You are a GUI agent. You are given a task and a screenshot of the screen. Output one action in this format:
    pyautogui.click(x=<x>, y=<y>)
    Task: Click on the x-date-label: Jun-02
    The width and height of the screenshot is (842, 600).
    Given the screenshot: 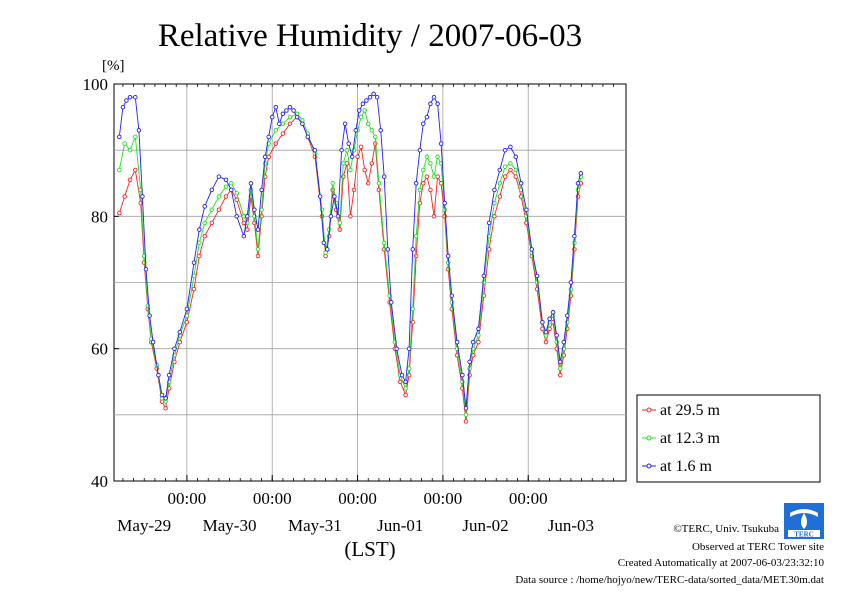 What is the action you would take?
    pyautogui.click(x=485, y=525)
    